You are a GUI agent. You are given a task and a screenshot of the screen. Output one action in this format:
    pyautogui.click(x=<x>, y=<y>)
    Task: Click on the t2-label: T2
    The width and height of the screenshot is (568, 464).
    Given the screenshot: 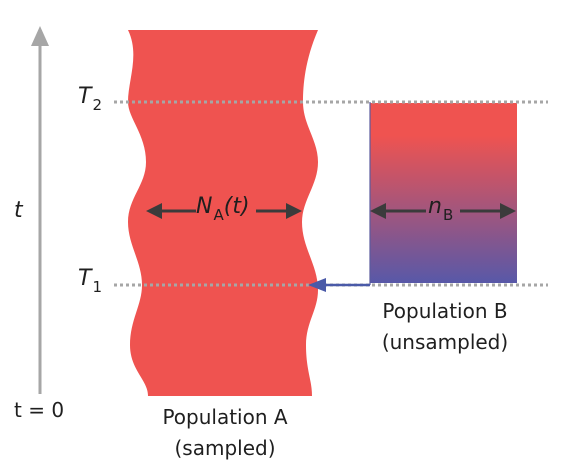 What is the action you would take?
    pyautogui.click(x=90, y=99)
    